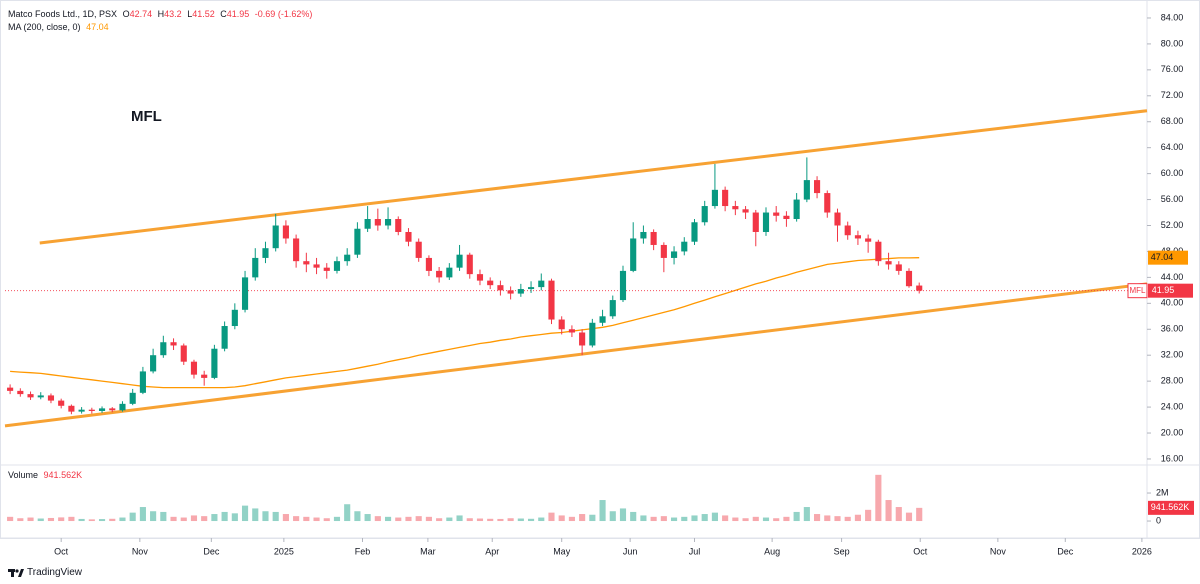 The image size is (1200, 584). I want to click on y-tick-label: 60.00, so click(1172, 173).